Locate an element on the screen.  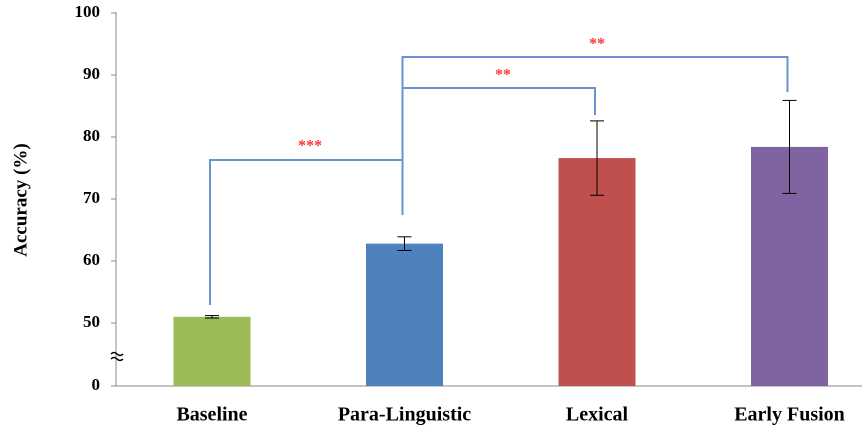
significance-label: *** is located at coordinates (310, 146).